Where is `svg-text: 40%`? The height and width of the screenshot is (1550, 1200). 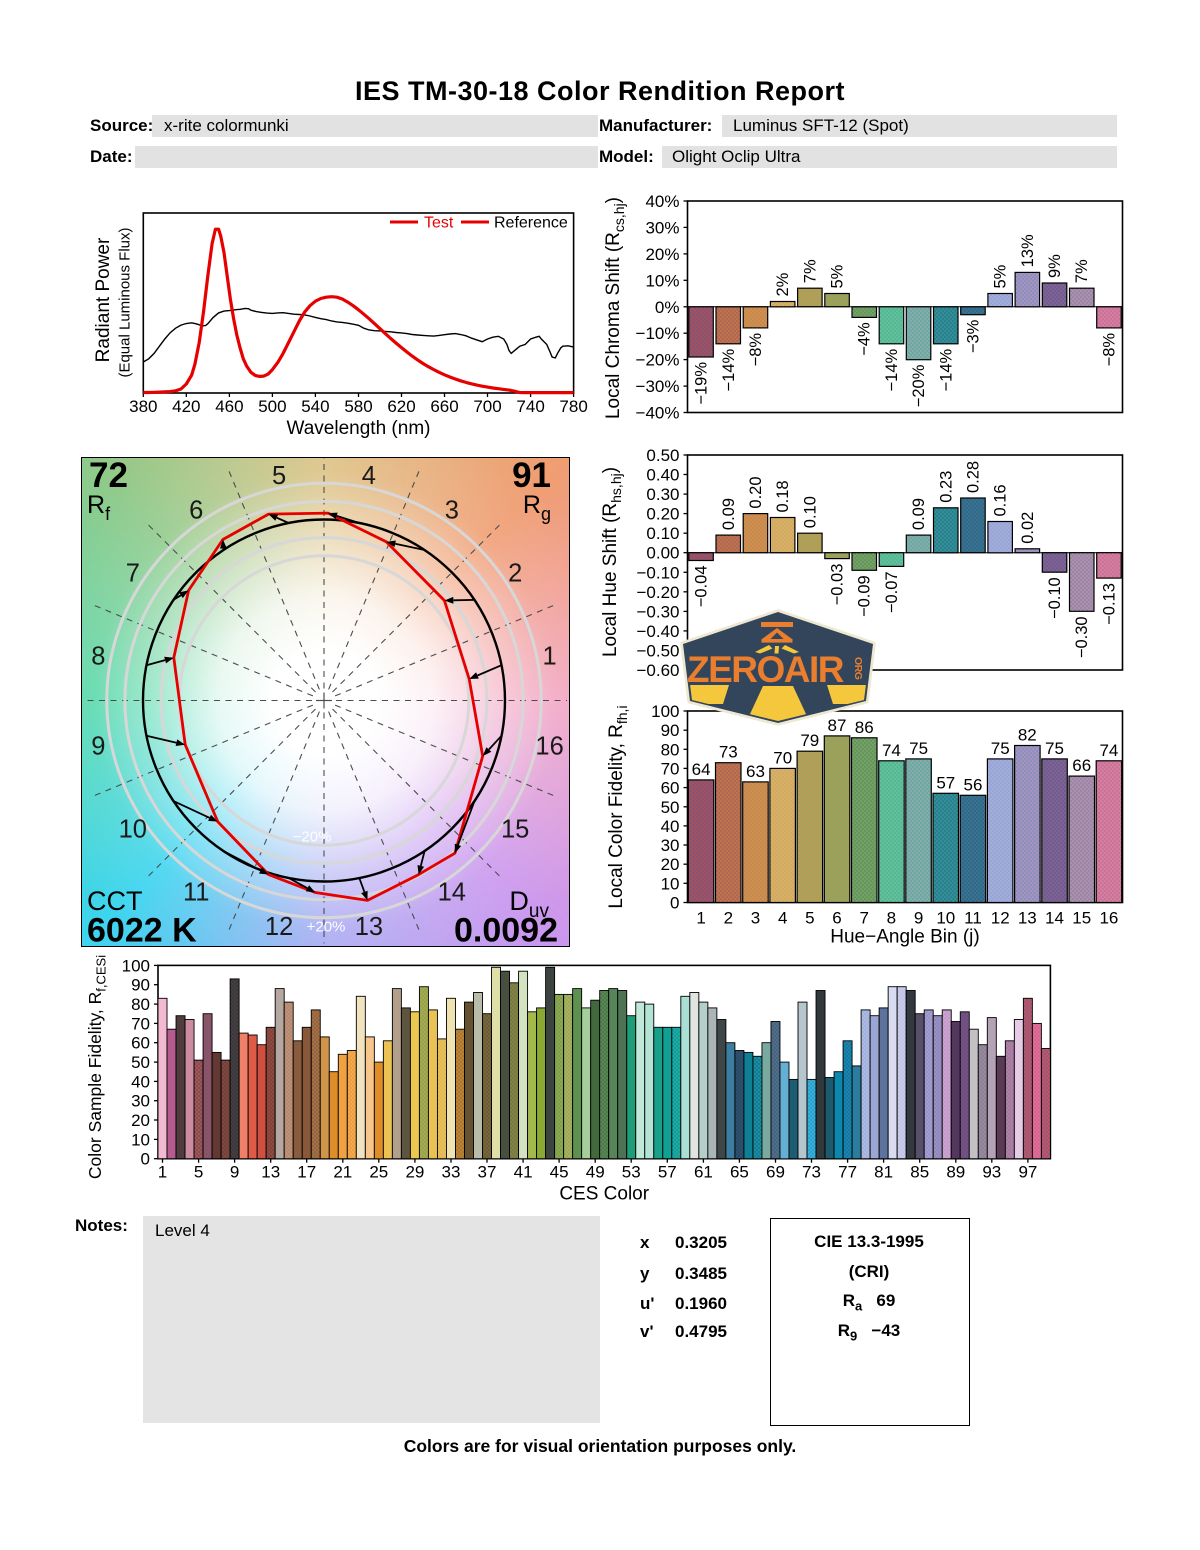
svg-text: 40% is located at coordinates (662, 201).